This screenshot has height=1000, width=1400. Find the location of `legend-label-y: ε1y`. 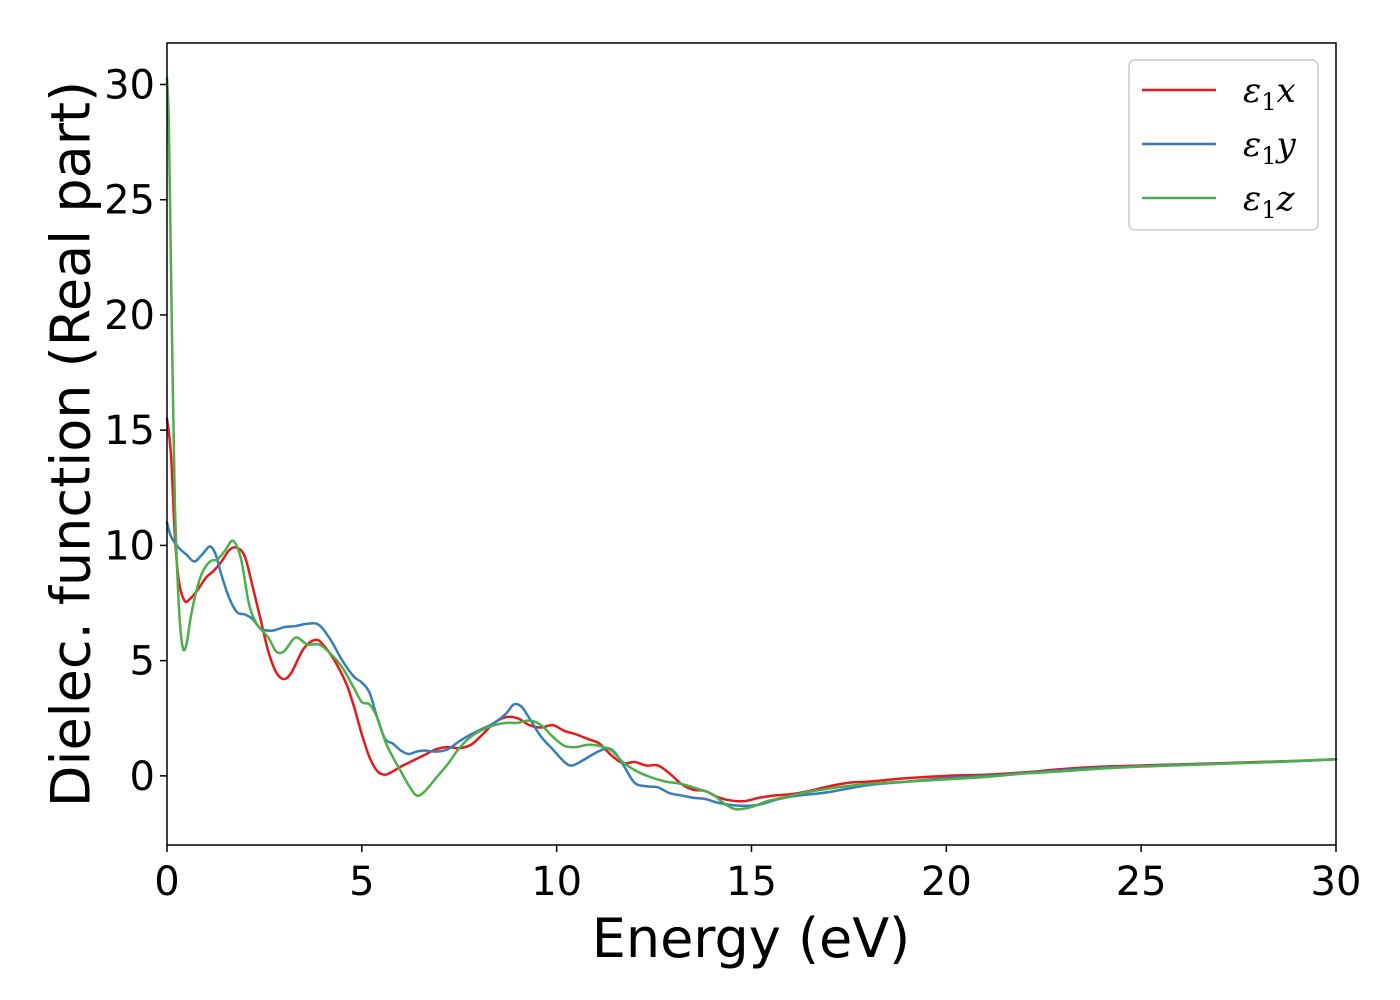

legend-label-y: ε1y is located at coordinates (1270, 147).